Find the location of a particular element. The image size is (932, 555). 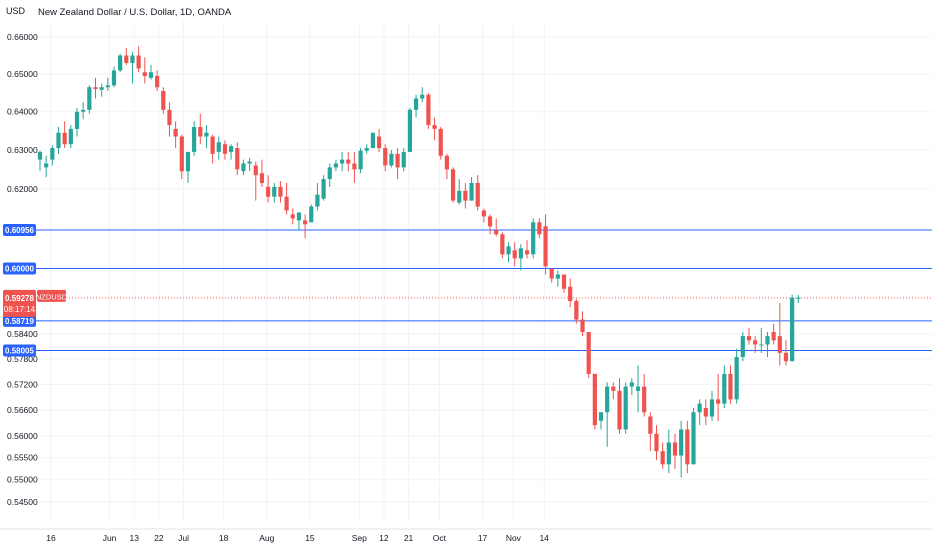

x-tick-label: Nov is located at coordinates (514, 538).